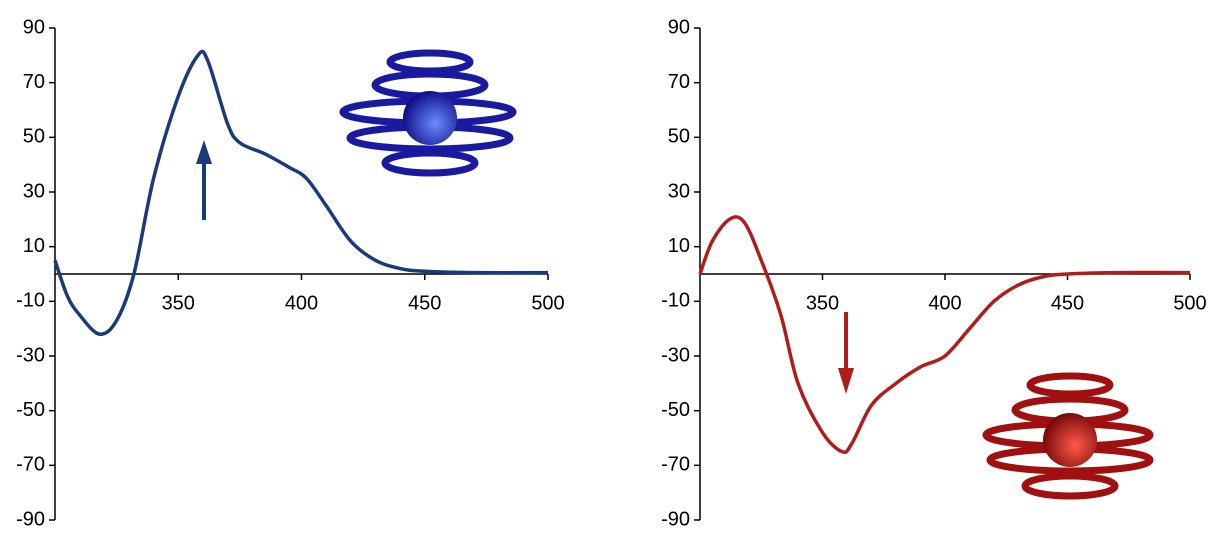 This screenshot has width=1213, height=533. What do you see at coordinates (846, 353) in the screenshot?
I see `down-arrow` at bounding box center [846, 353].